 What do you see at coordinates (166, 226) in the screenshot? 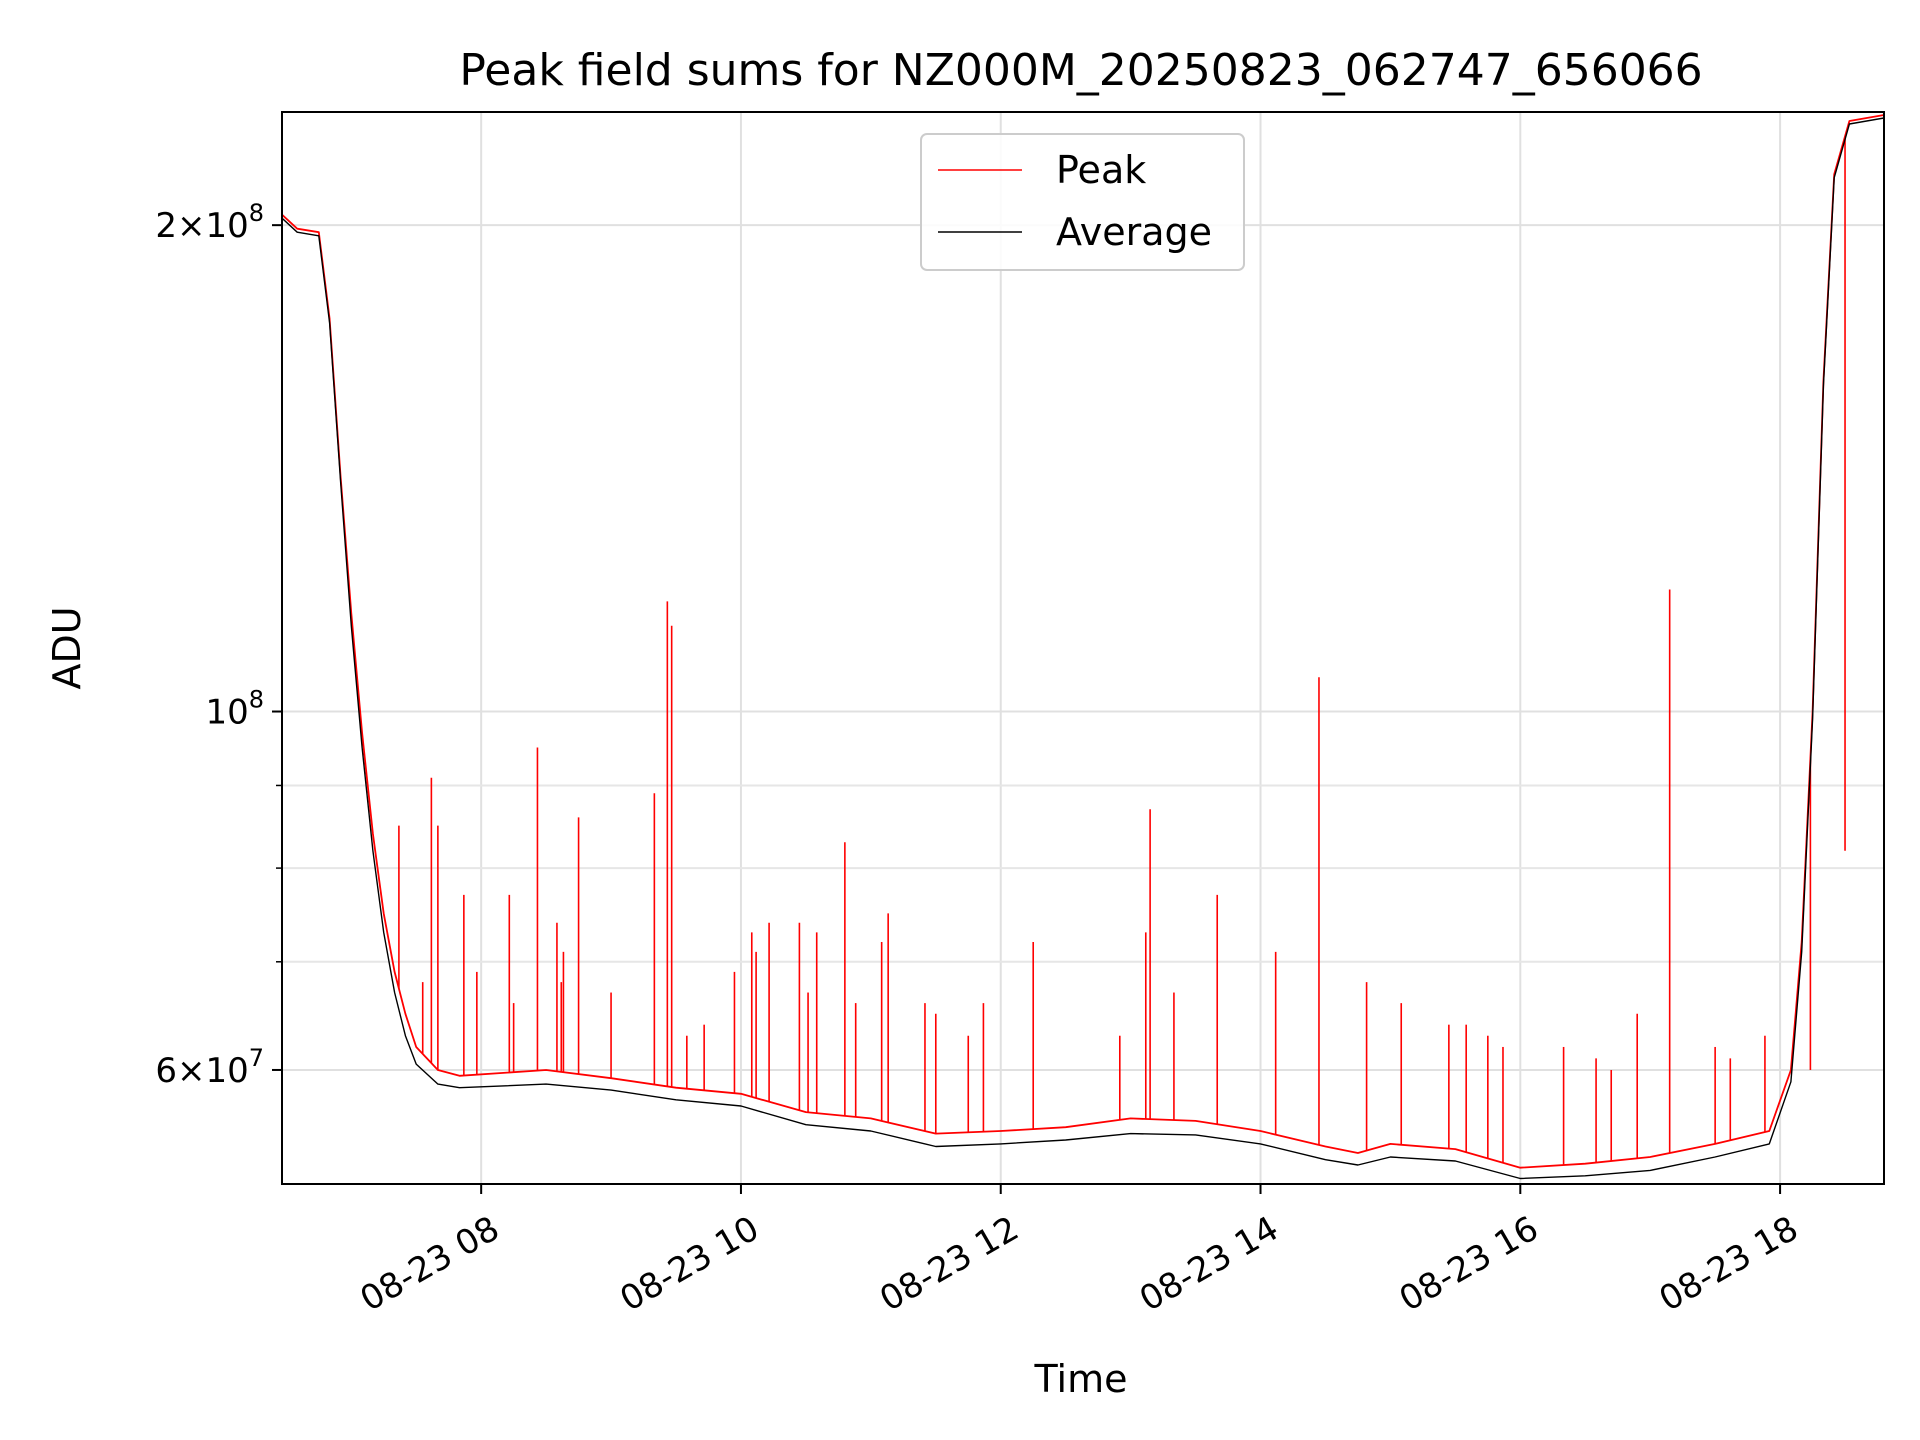
I see `y-tick-mantissa: 2` at bounding box center [166, 226].